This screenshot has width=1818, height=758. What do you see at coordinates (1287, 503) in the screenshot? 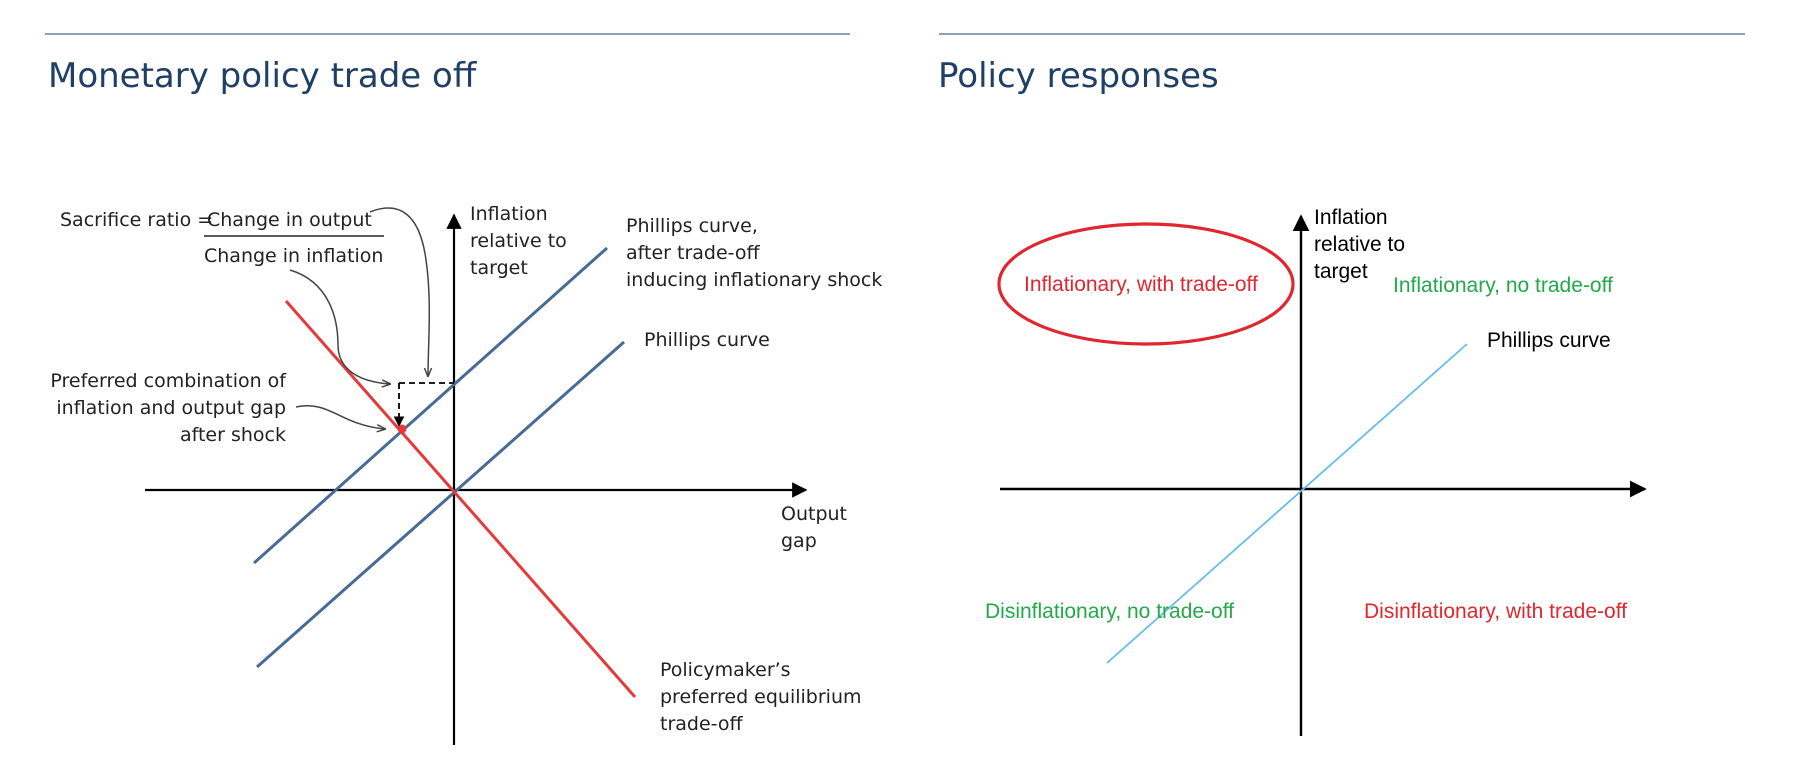
I see `right-phillips-curve-line` at bounding box center [1287, 503].